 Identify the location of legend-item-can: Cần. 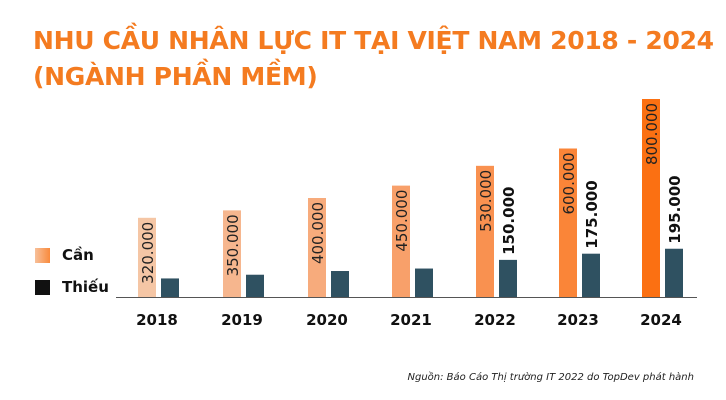
(64, 255).